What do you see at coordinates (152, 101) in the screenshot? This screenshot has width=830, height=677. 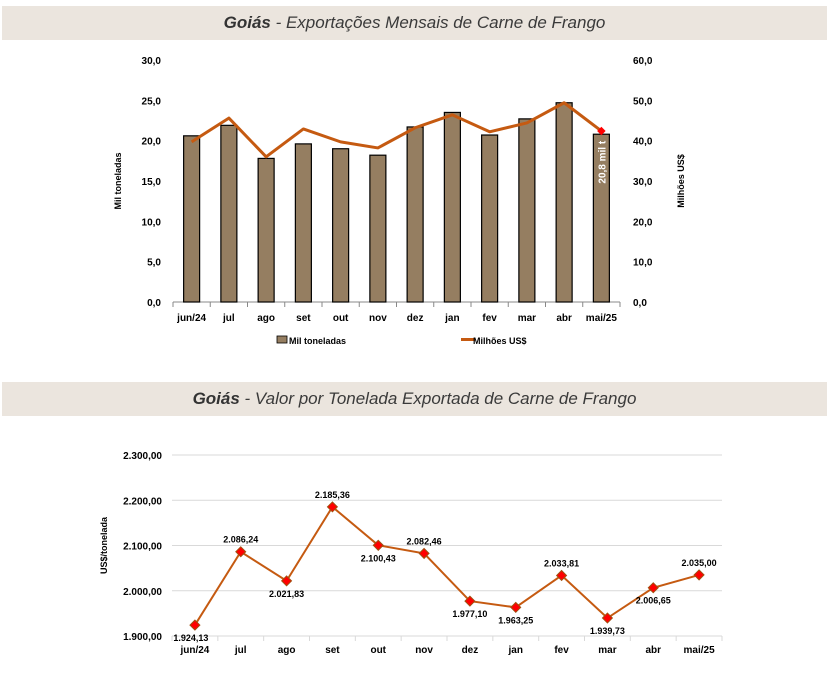 I see `y-left-tick-label: 25,0` at bounding box center [152, 101].